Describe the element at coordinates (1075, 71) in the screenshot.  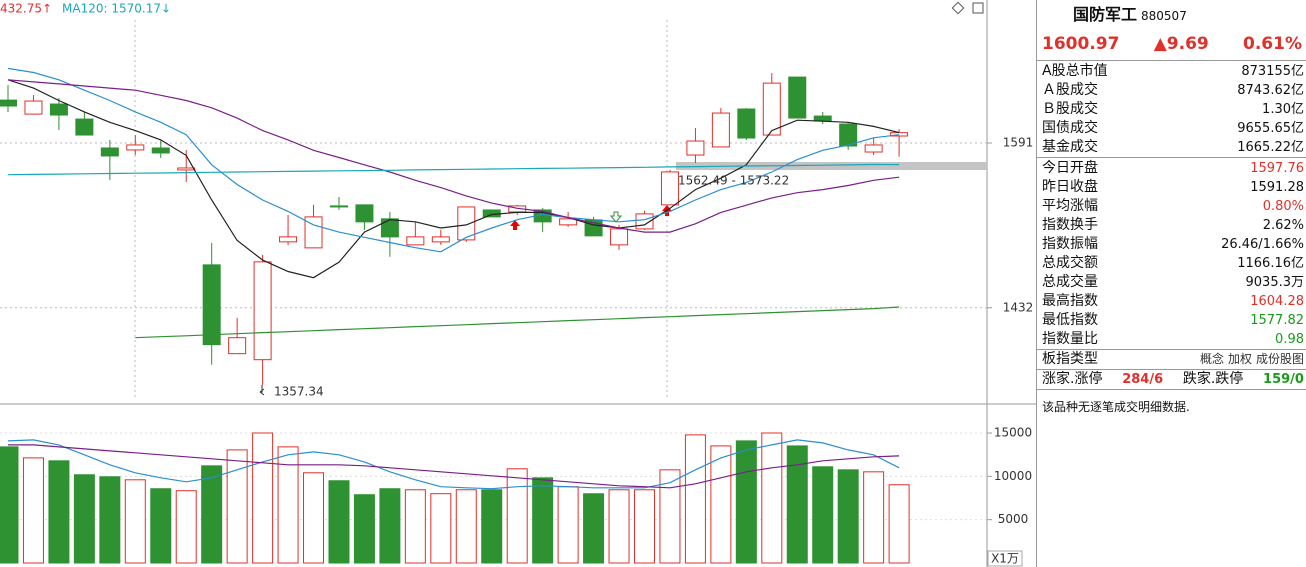
I see `row-label: A股总市值` at that location.